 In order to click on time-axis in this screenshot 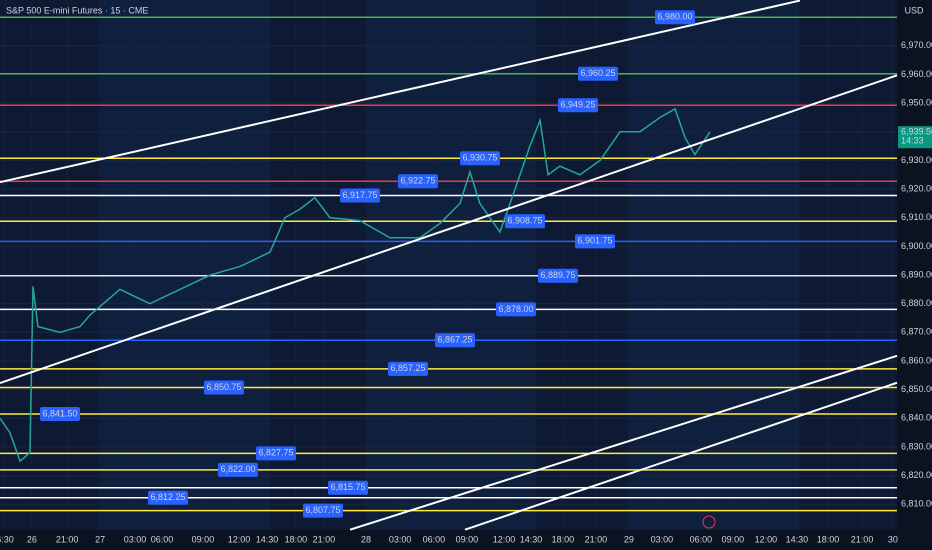, I will do `click(466, 540)`.